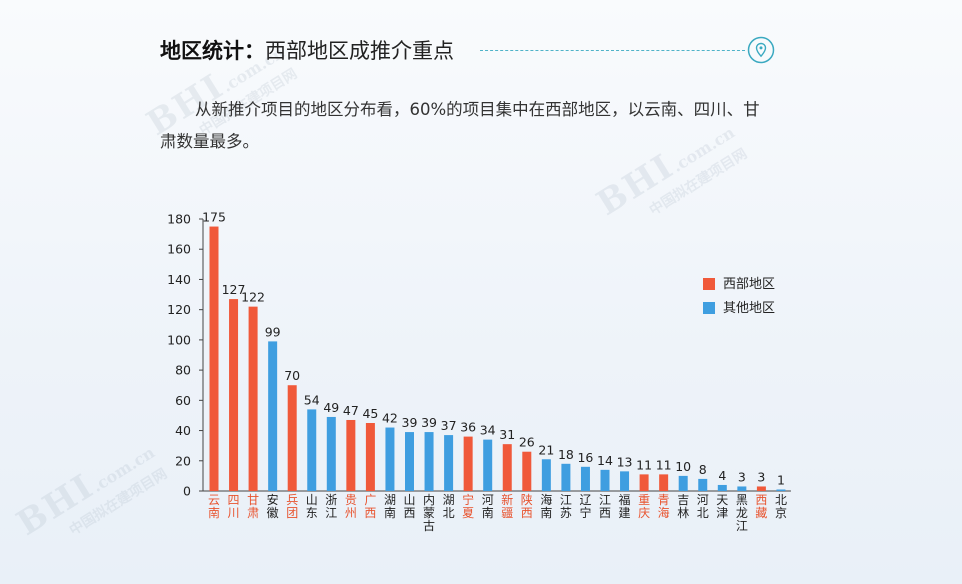 The image size is (962, 584). I want to click on legend-swatch-west, so click(709, 284).